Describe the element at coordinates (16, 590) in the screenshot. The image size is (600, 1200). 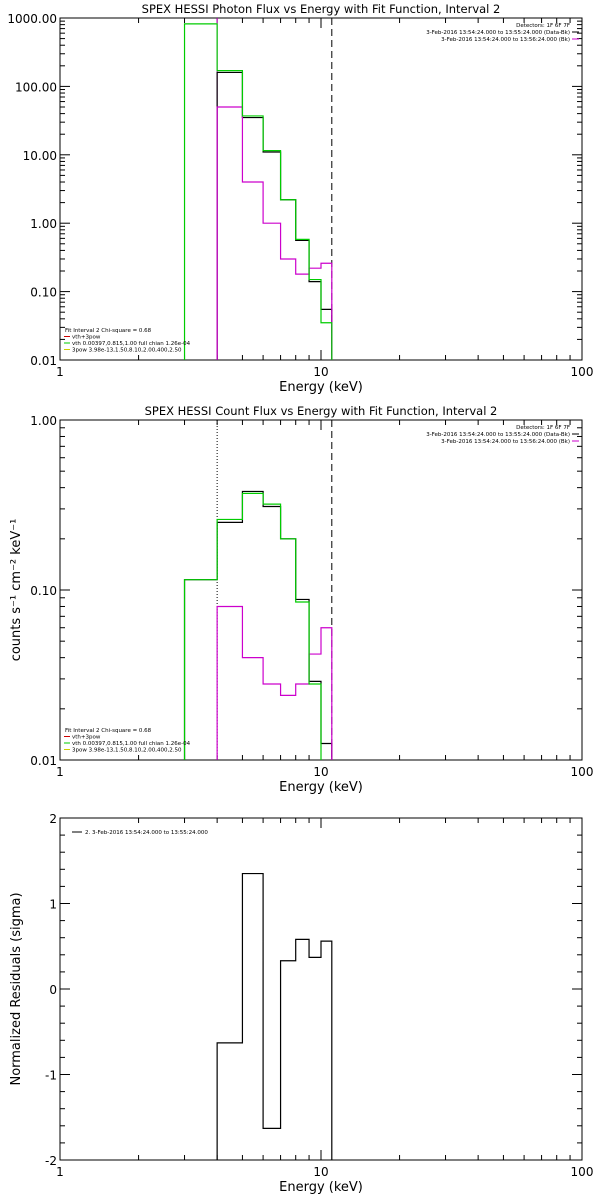
I see `y-axis-label: counts s⁻¹ cm⁻² keV⁻¹` at that location.